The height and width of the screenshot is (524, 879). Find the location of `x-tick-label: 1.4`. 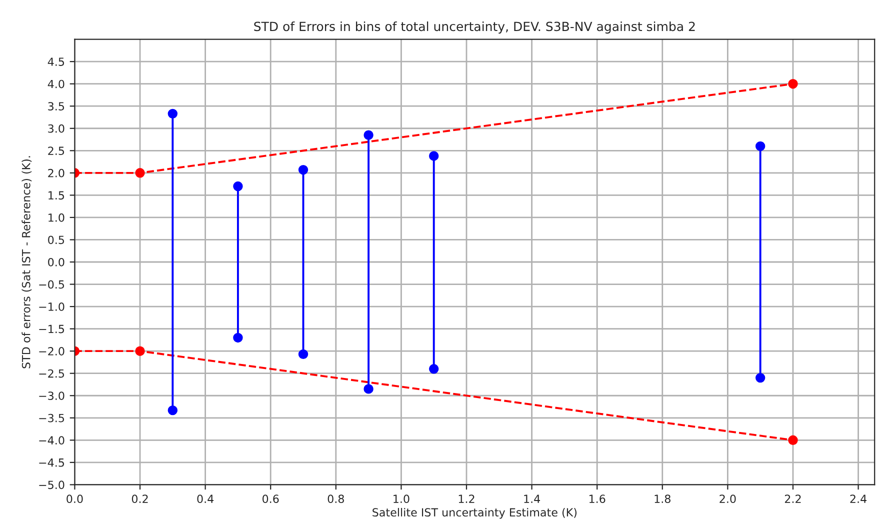

x-tick-label: 1.4 is located at coordinates (532, 498).